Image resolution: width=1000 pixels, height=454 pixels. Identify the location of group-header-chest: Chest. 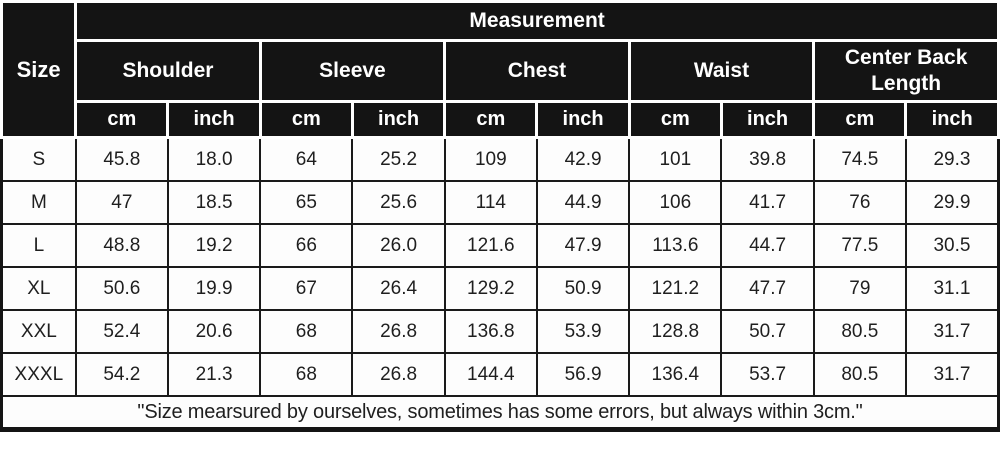
(537, 71).